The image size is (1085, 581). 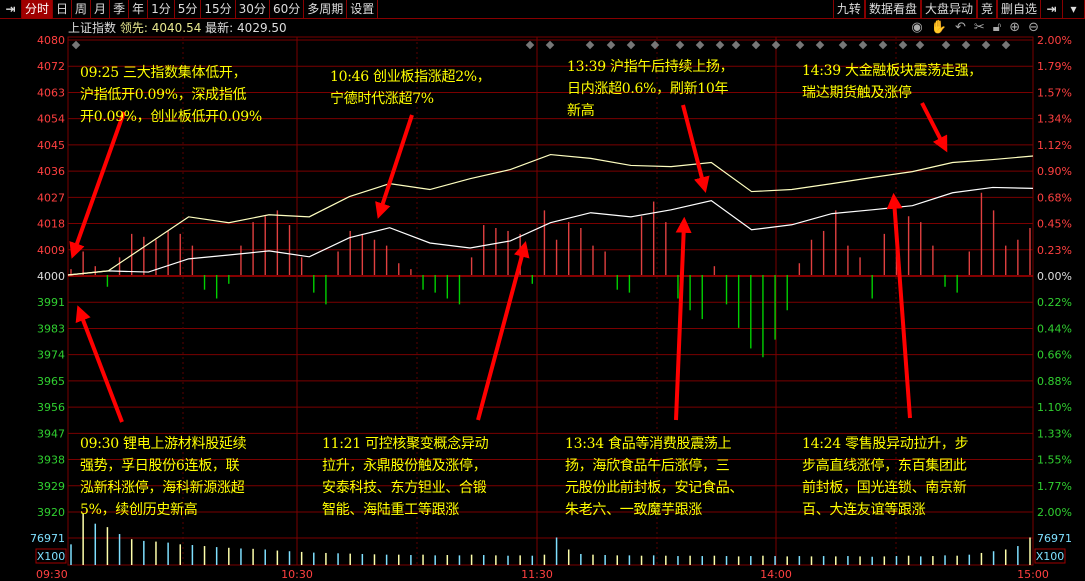 I want to click on y-tick-left: 3965, so click(x=51, y=381).